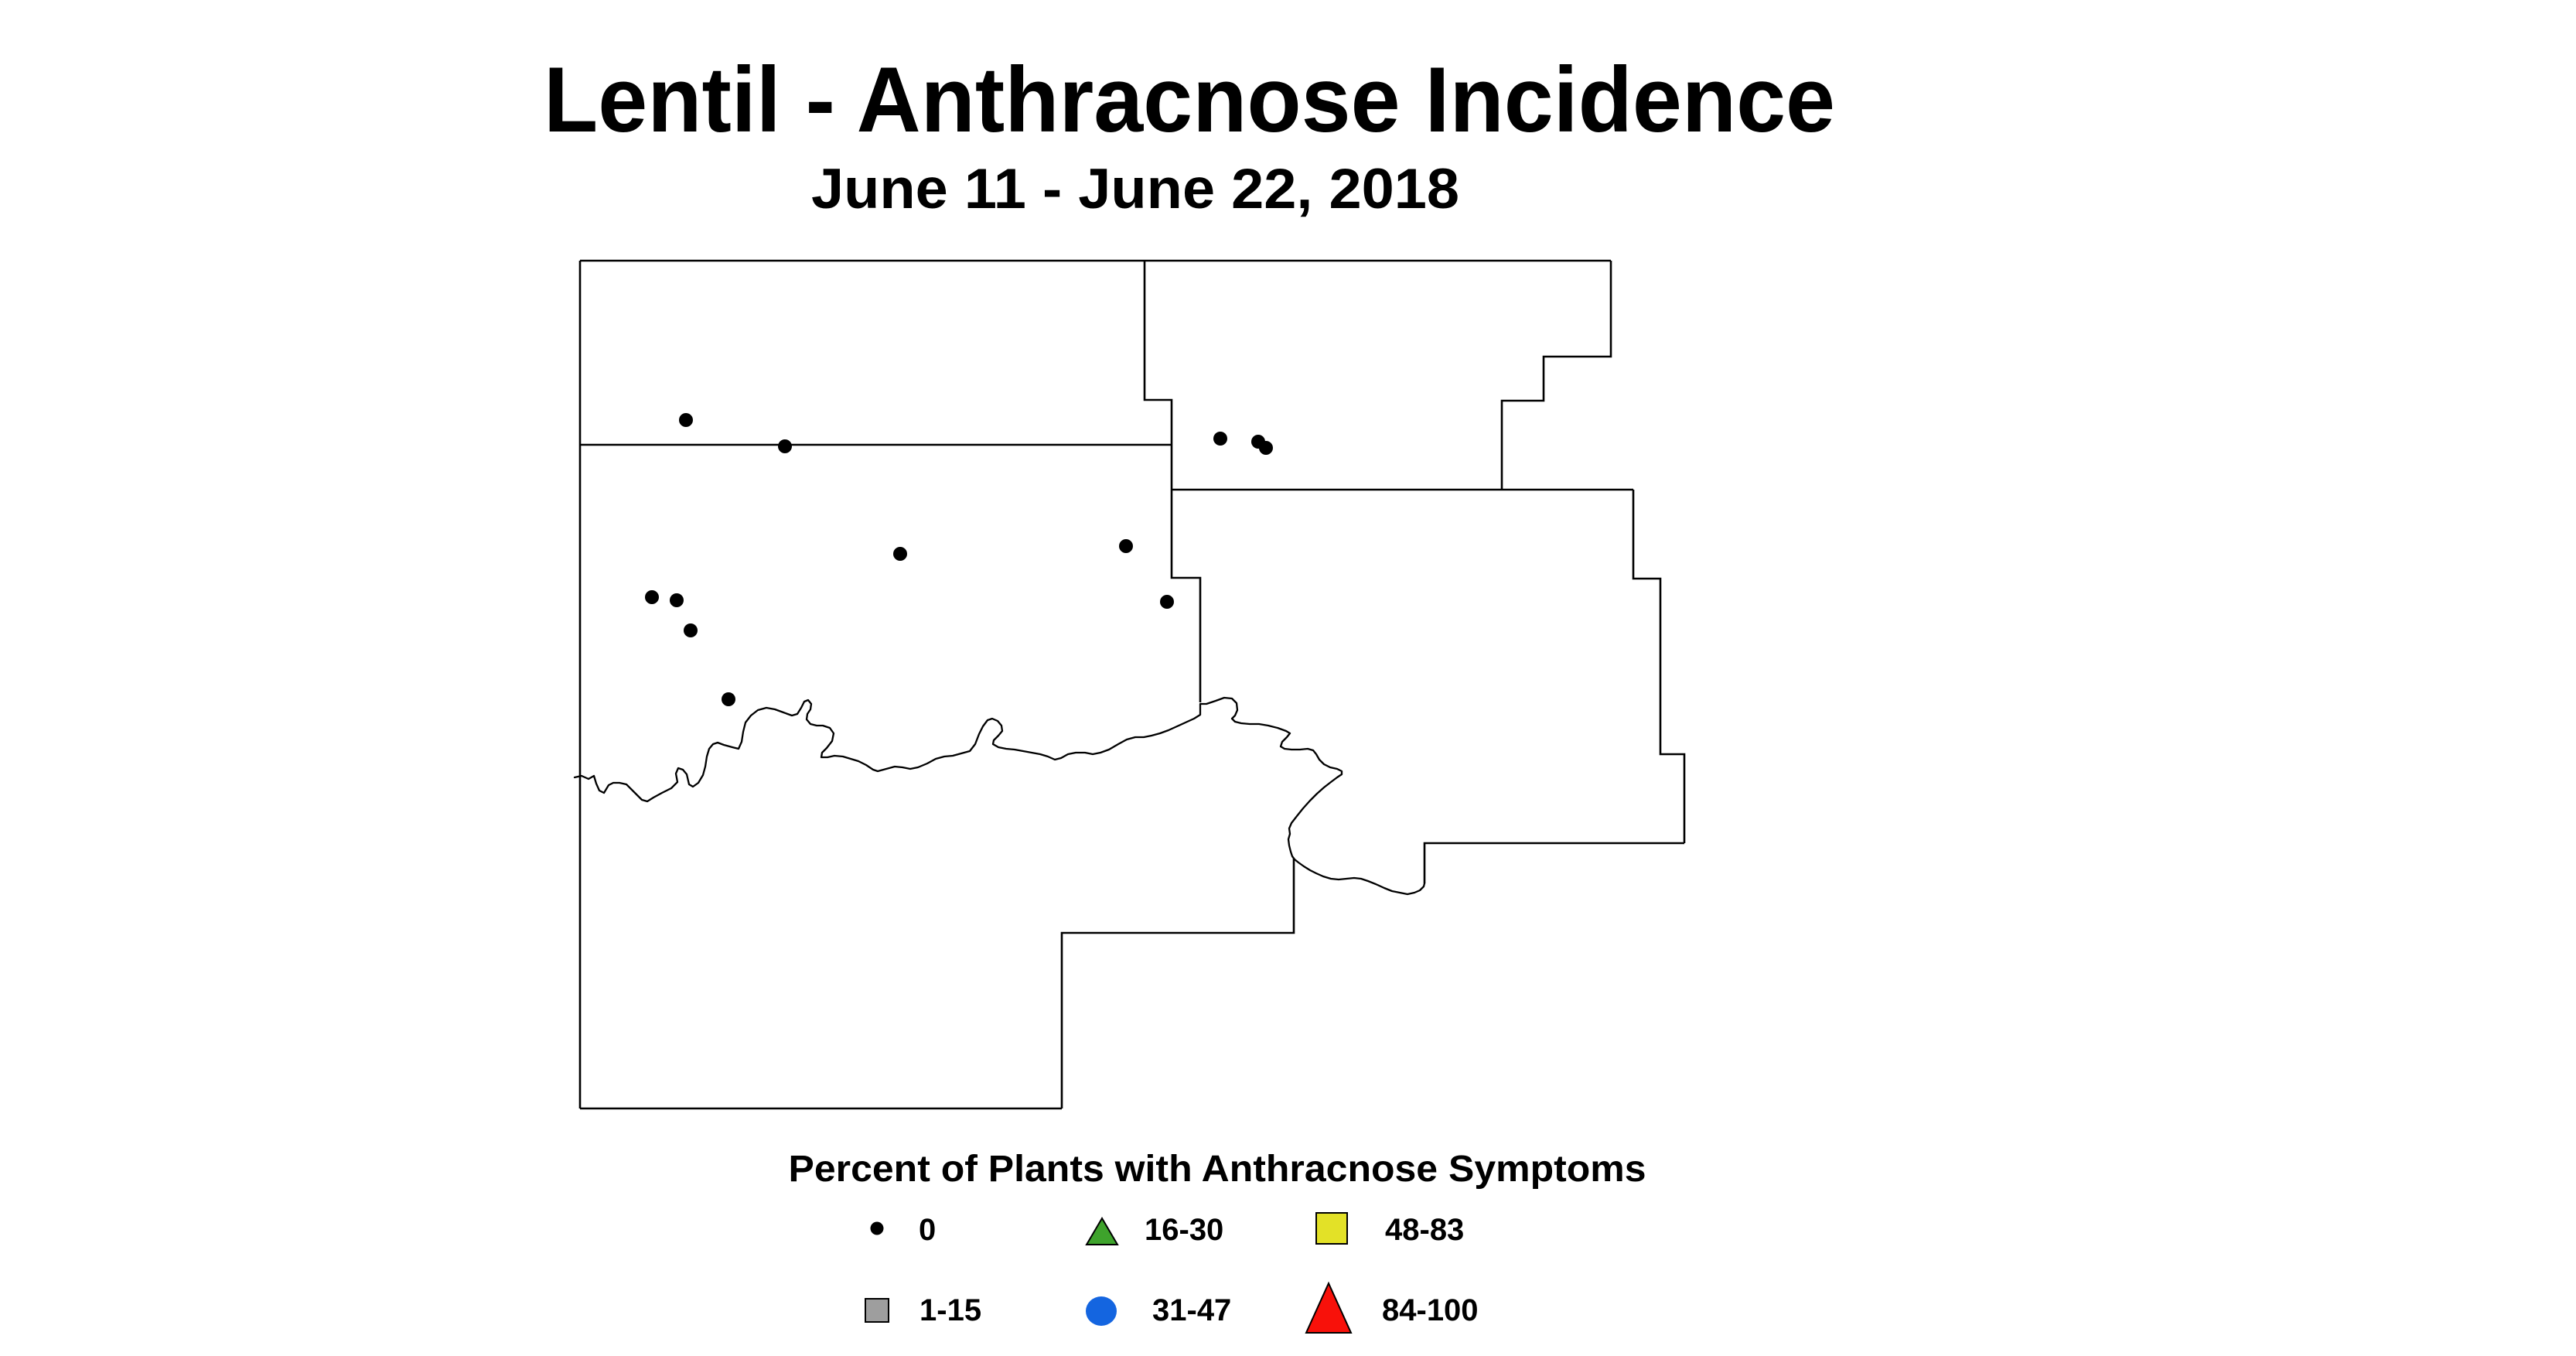 Image resolution: width=2576 pixels, height=1356 pixels. Describe the element at coordinates (999, 796) in the screenshot. I see `river-boundary` at that location.